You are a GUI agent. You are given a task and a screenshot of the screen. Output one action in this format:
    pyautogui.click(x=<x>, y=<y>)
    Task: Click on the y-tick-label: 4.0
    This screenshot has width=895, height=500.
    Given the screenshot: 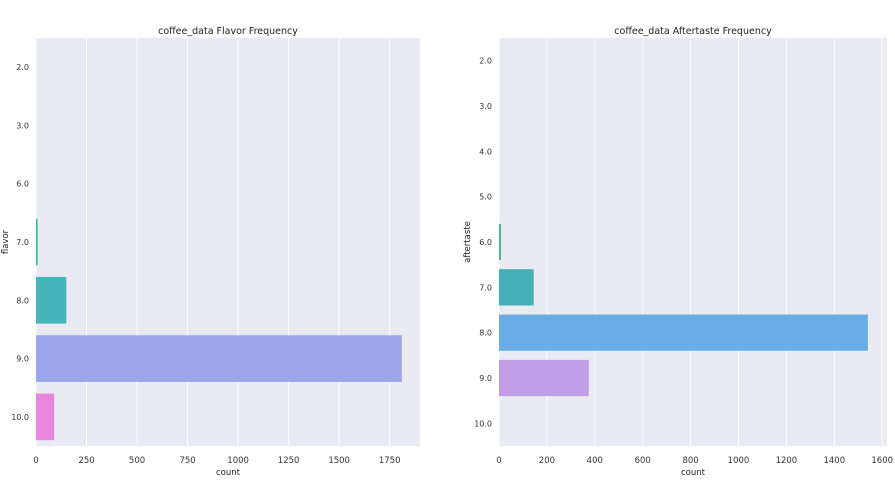 What is the action you would take?
    pyautogui.click(x=485, y=151)
    